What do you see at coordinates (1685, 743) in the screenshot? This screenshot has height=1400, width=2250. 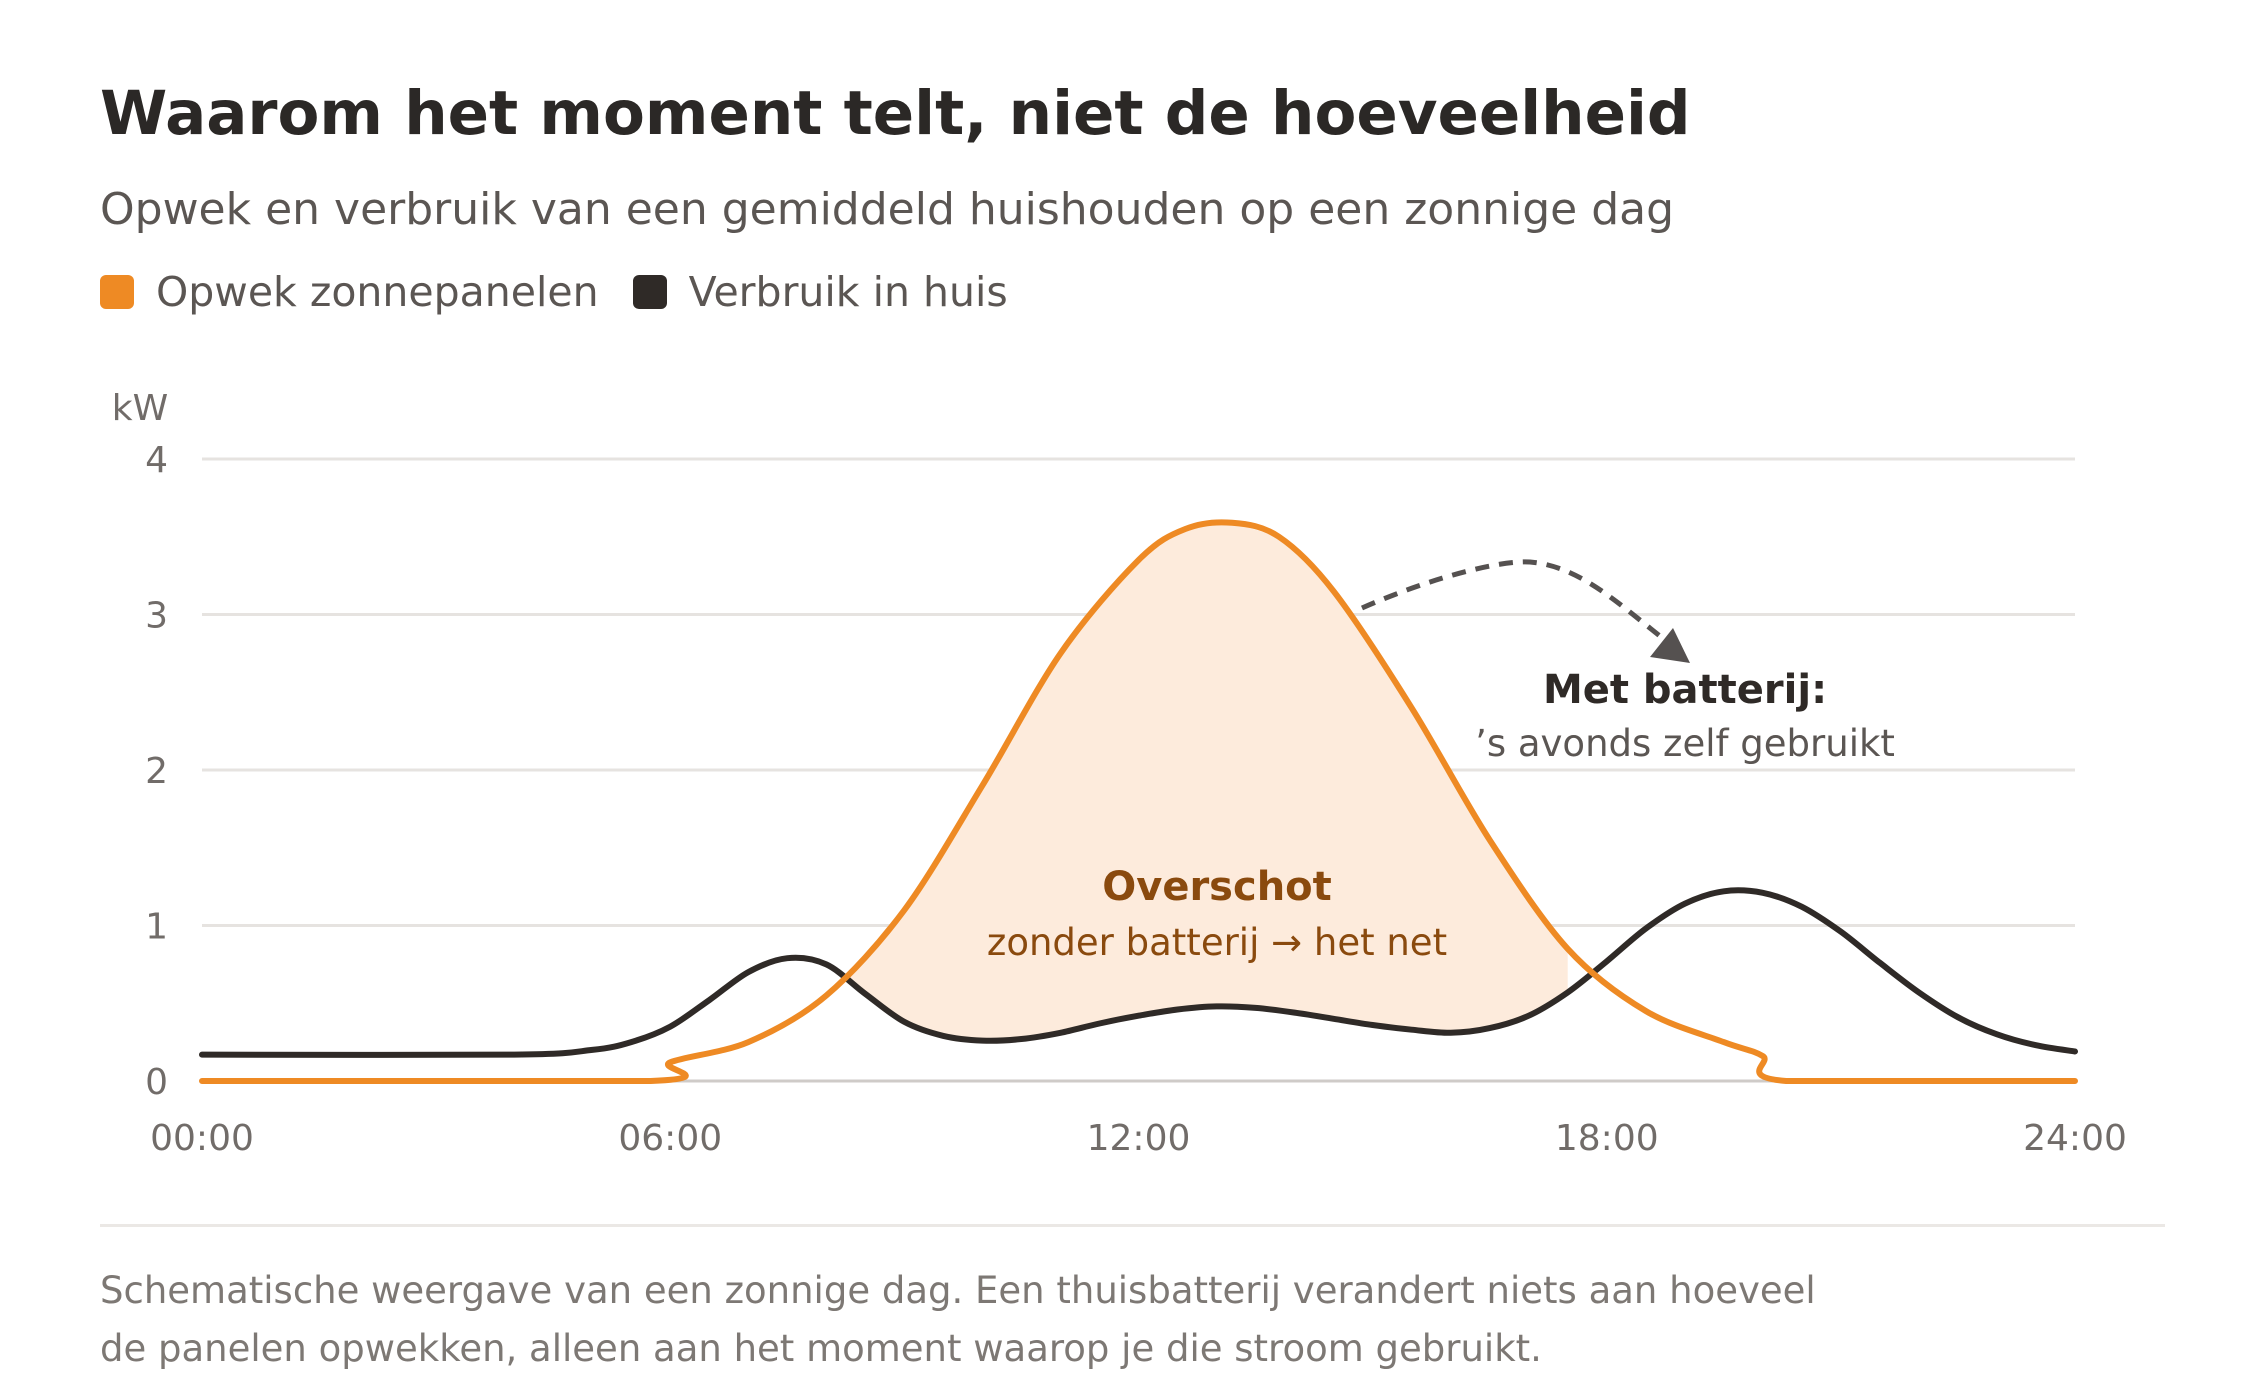 I see `annotation-battery-subtitle: ’s avonds zelf gebruikt` at bounding box center [1685, 743].